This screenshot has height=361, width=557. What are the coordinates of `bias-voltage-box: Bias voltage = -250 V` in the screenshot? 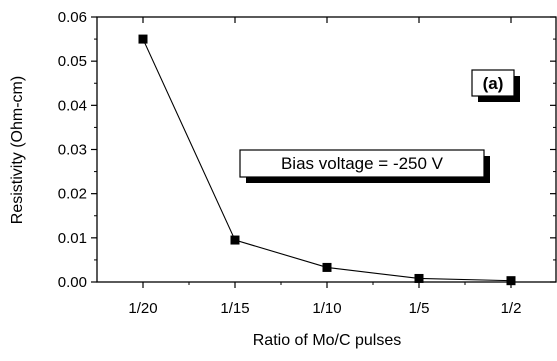 It's located at (364, 166).